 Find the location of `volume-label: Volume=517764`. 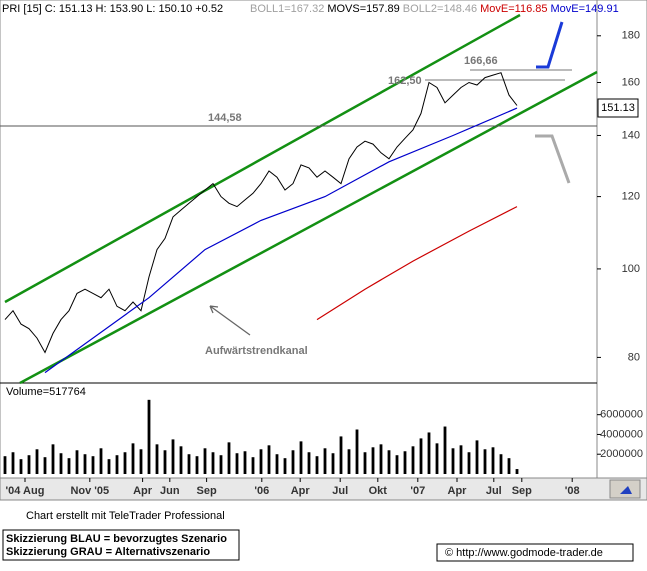

volume-label: Volume=517764 is located at coordinates (46, 392).